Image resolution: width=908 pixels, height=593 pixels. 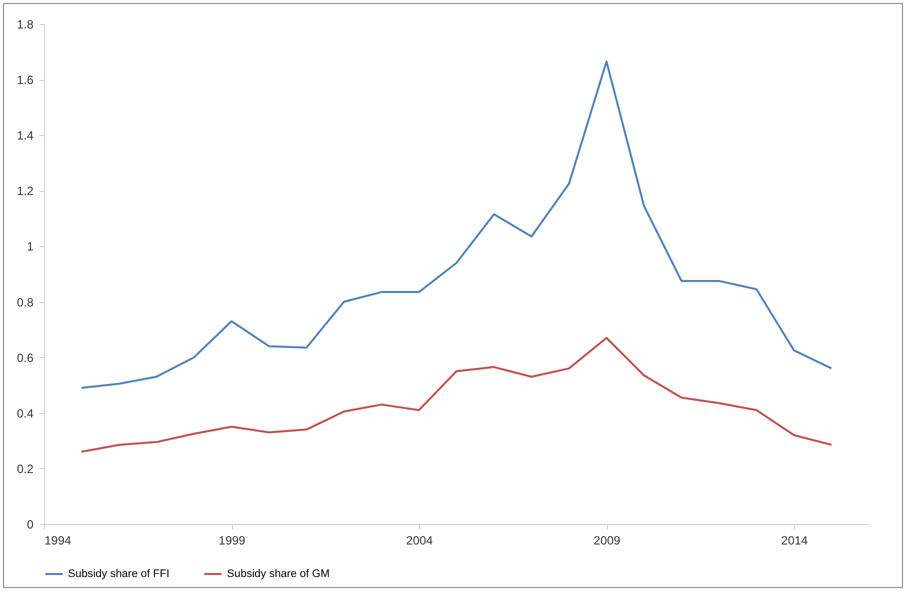 I want to click on y-tick-label: 1.6, so click(x=25, y=80).